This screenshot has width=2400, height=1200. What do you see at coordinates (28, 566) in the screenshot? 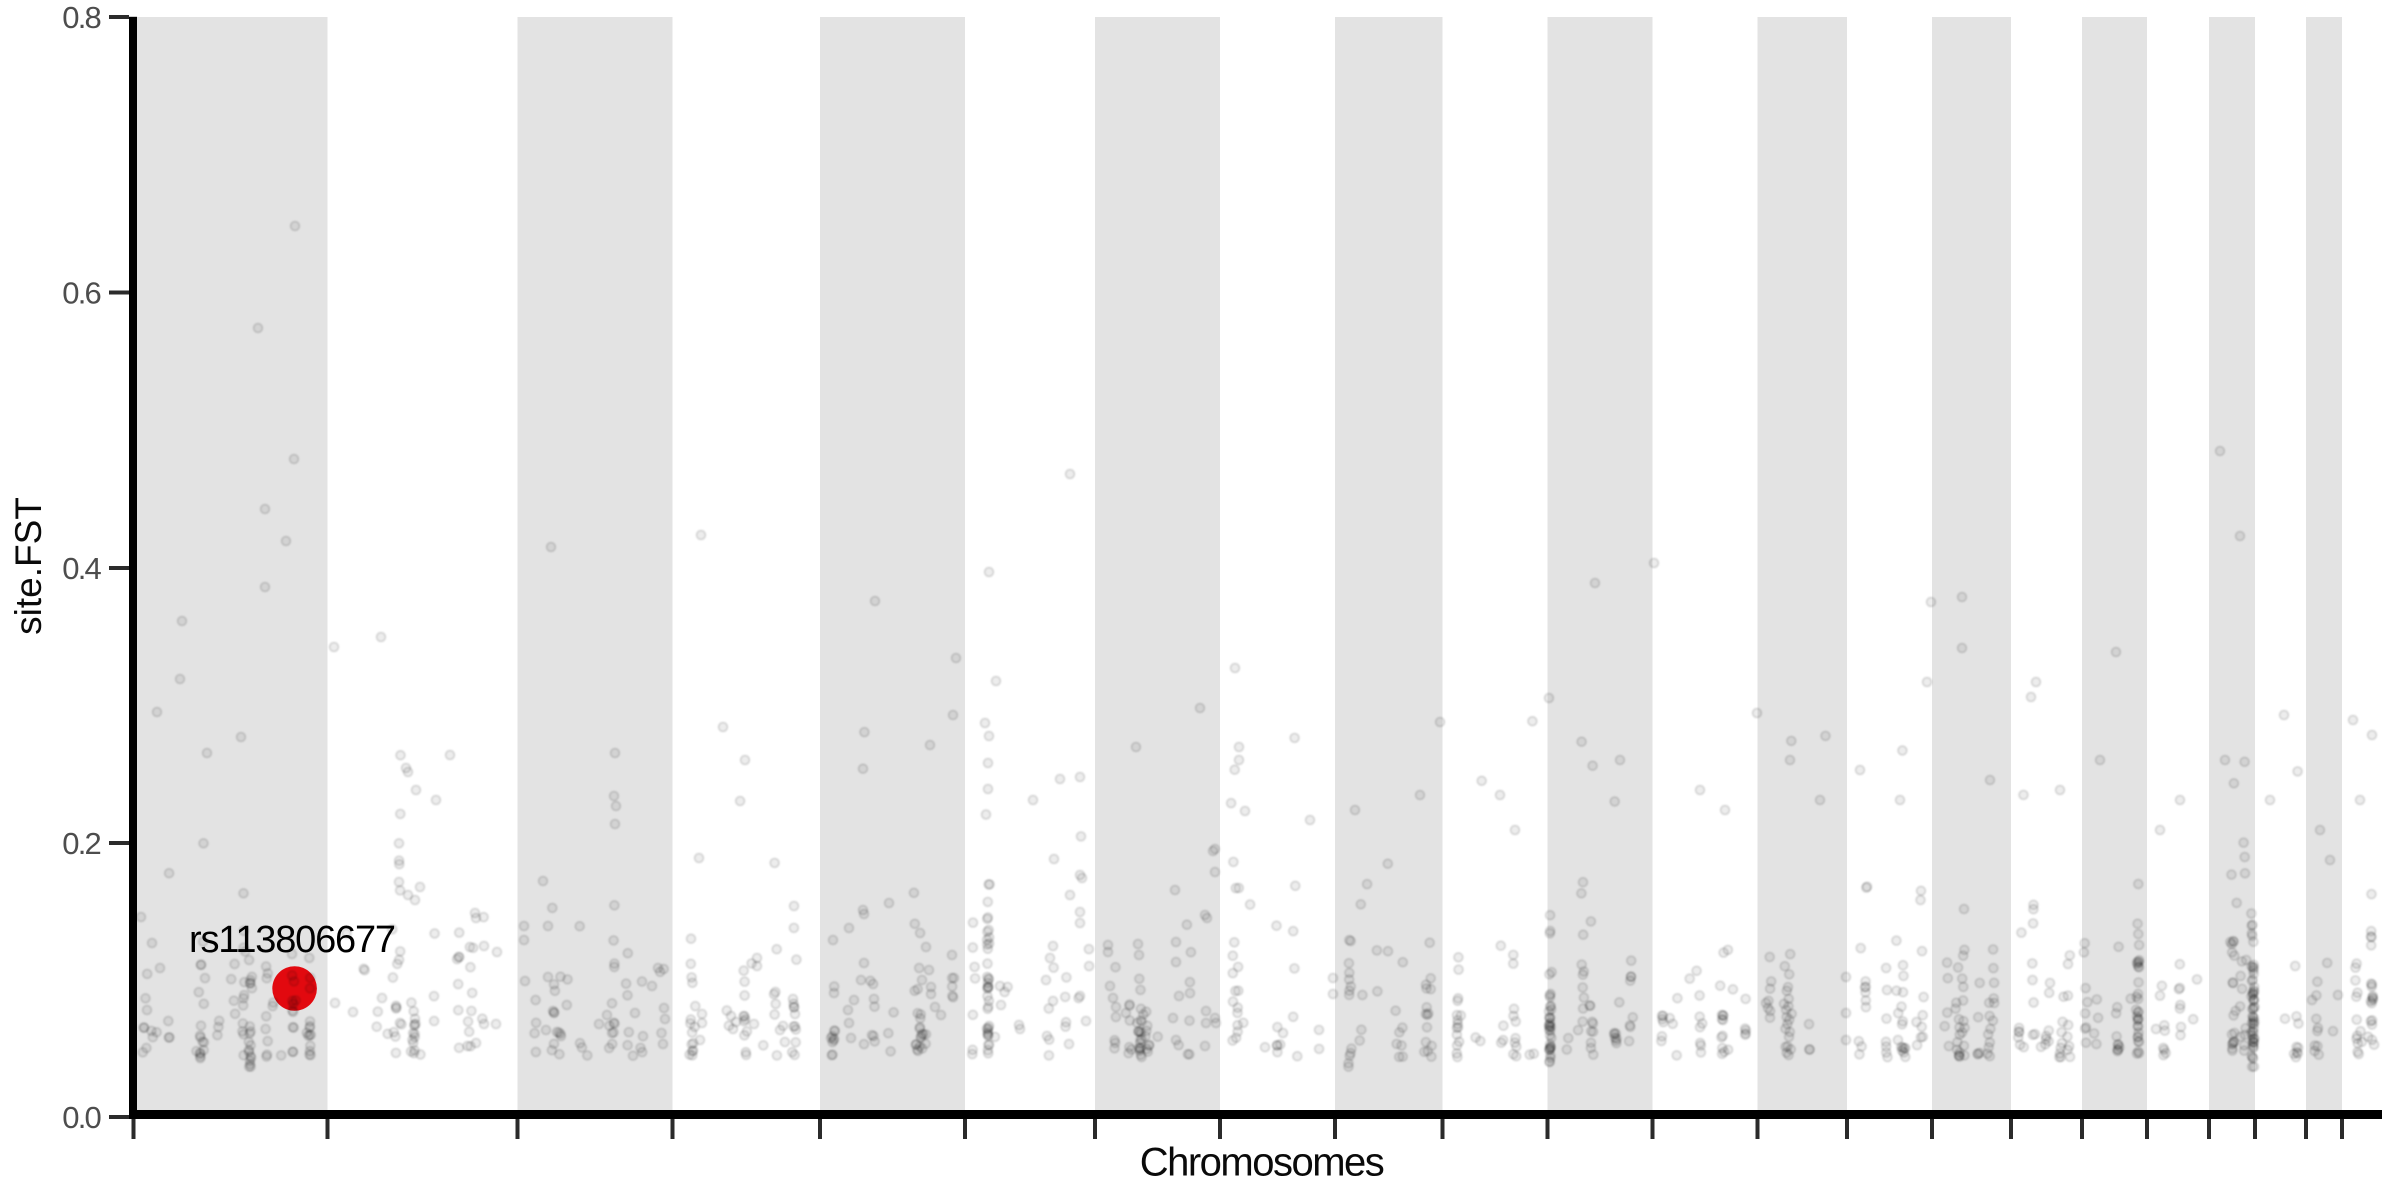
I see `svg-text: site.FST` at bounding box center [28, 566].